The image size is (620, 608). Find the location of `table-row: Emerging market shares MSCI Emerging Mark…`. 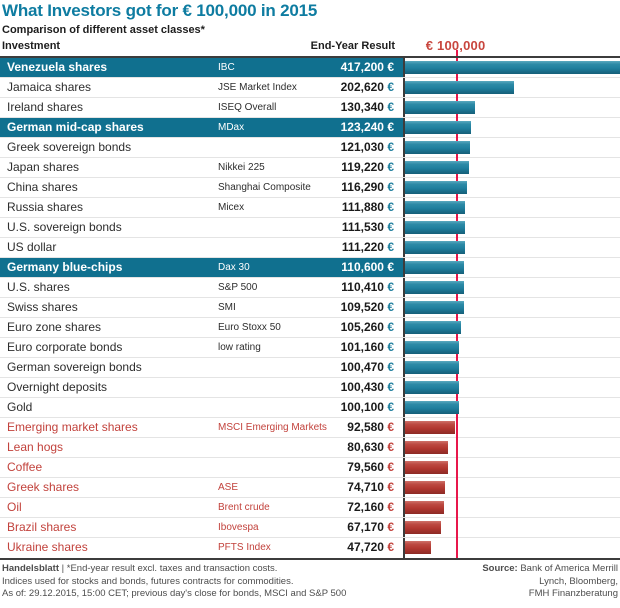

table-row: Emerging market shares MSCI Emerging Mark… is located at coordinates (310, 428).